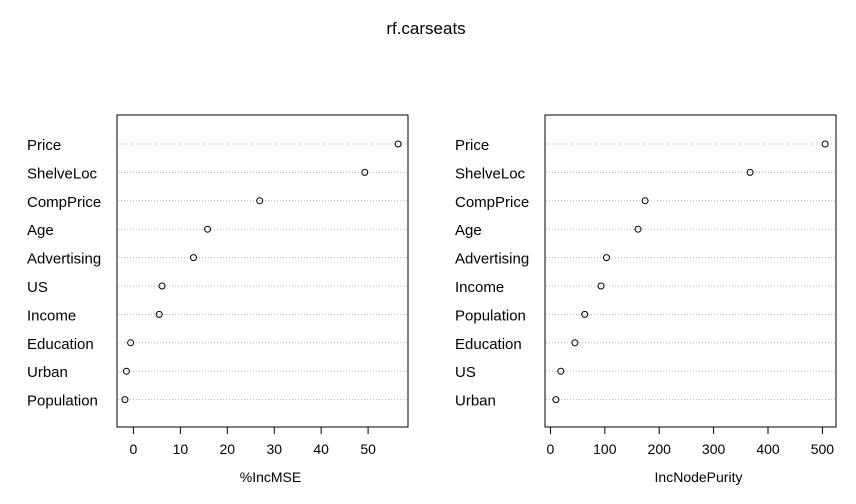  Describe the element at coordinates (605, 449) in the screenshot. I see `x-tick-label: 100` at that location.